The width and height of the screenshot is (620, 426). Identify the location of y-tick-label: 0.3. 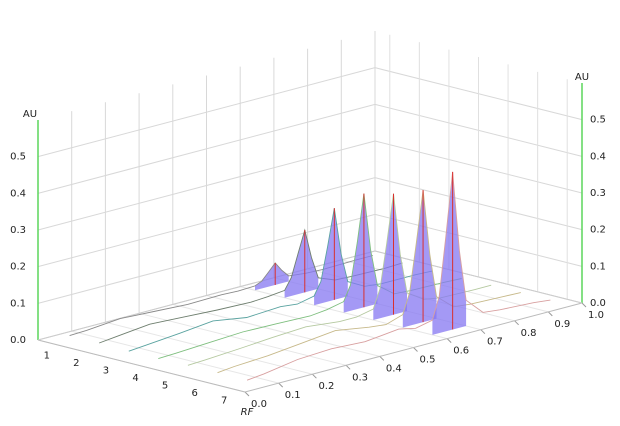
(18, 230).